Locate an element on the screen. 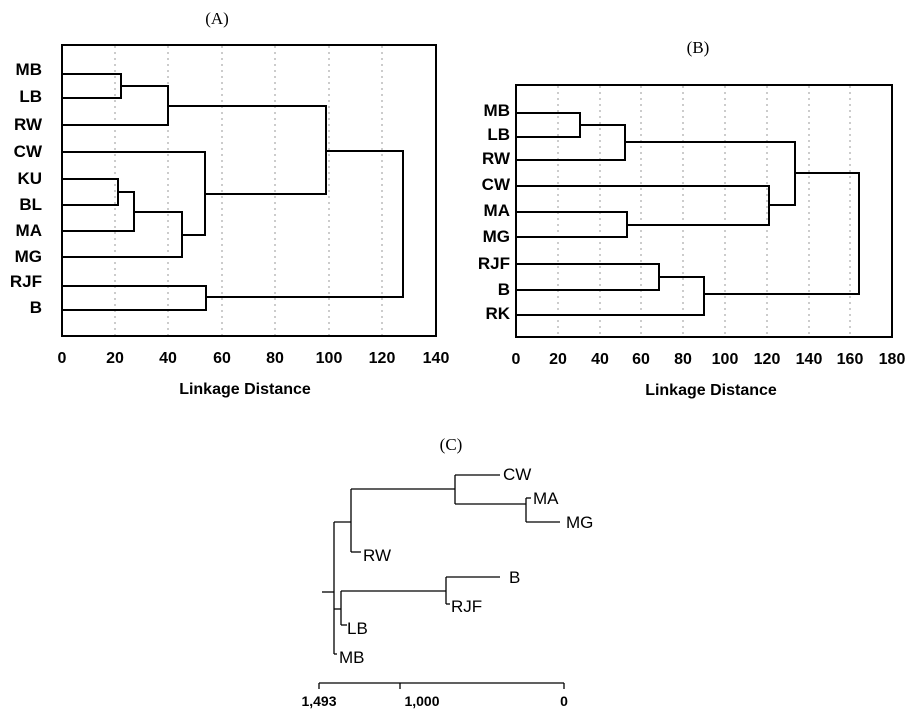 This screenshot has width=913, height=714. panel-b-leaf-label: RW is located at coordinates (496, 158).